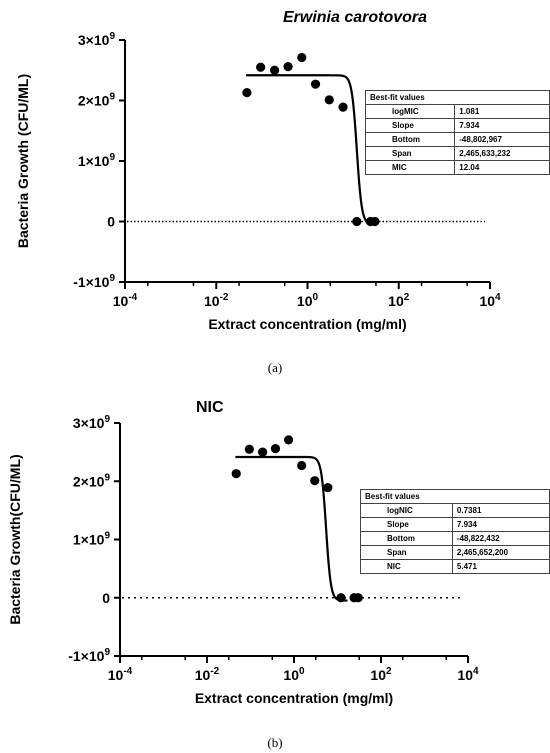  What do you see at coordinates (502, 139) in the screenshot?
I see `table-value: -48,802,967` at bounding box center [502, 139].